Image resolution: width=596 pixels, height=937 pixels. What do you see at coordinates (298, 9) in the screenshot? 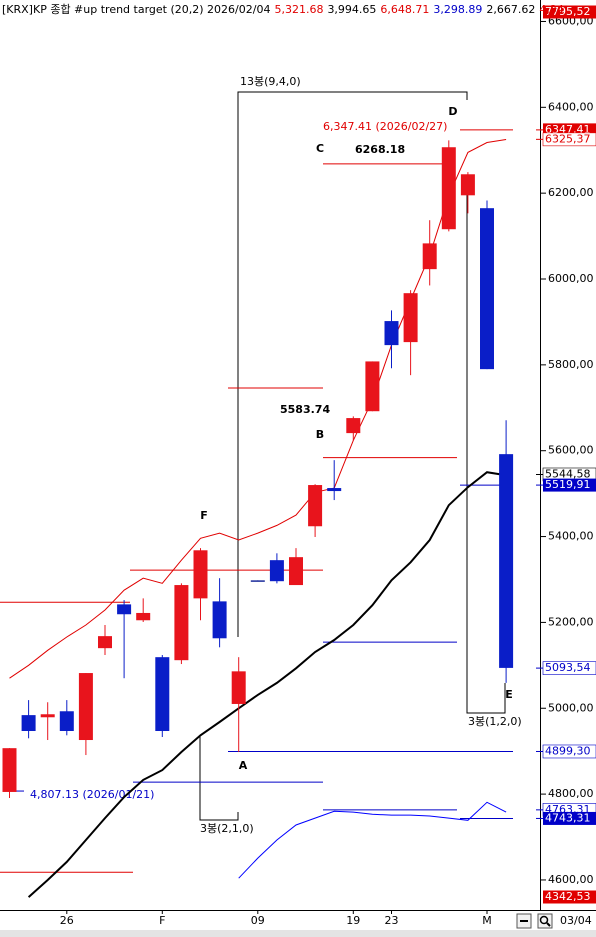
I see `header-item: 5,321.68` at bounding box center [298, 9].